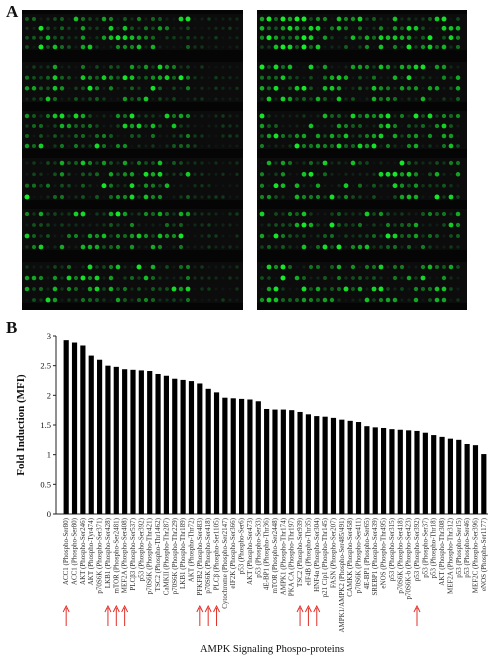  What do you see at coordinates (200, 556) in the screenshot?
I see `x-tick-label: PFKFB2 (Phospho-Ser483)` at bounding box center [200, 556].